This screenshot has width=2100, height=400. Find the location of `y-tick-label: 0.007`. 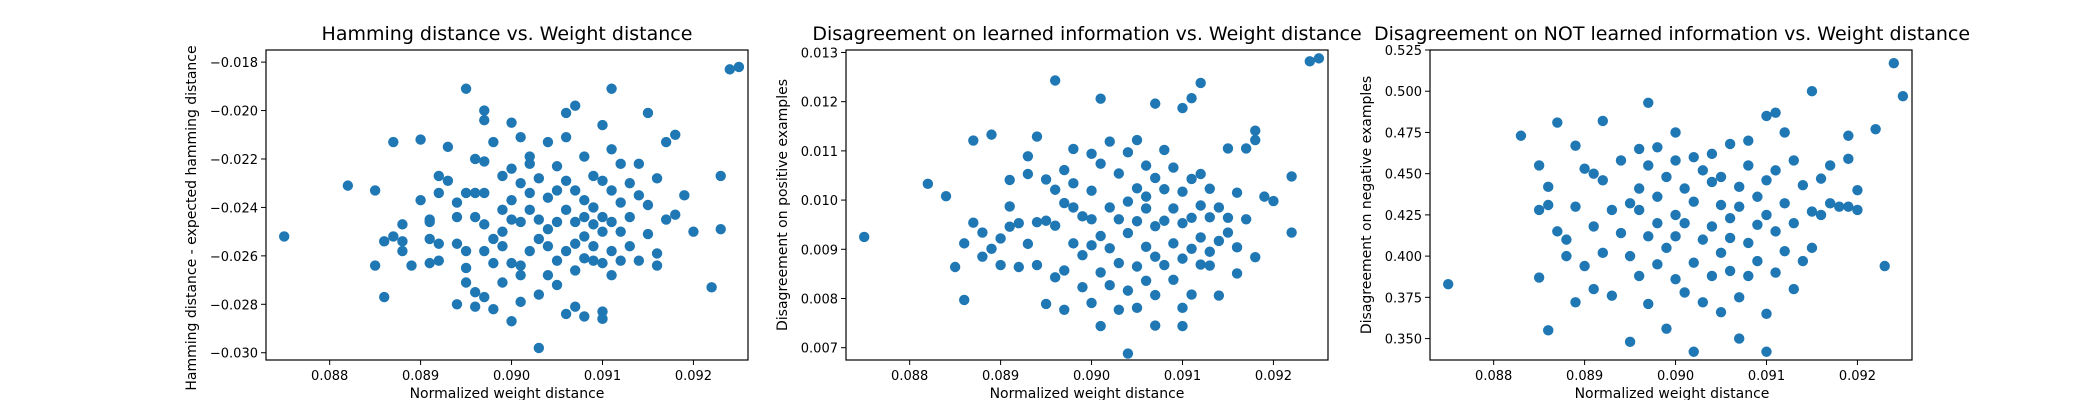

y-tick-label: 0.007 is located at coordinates (819, 349).